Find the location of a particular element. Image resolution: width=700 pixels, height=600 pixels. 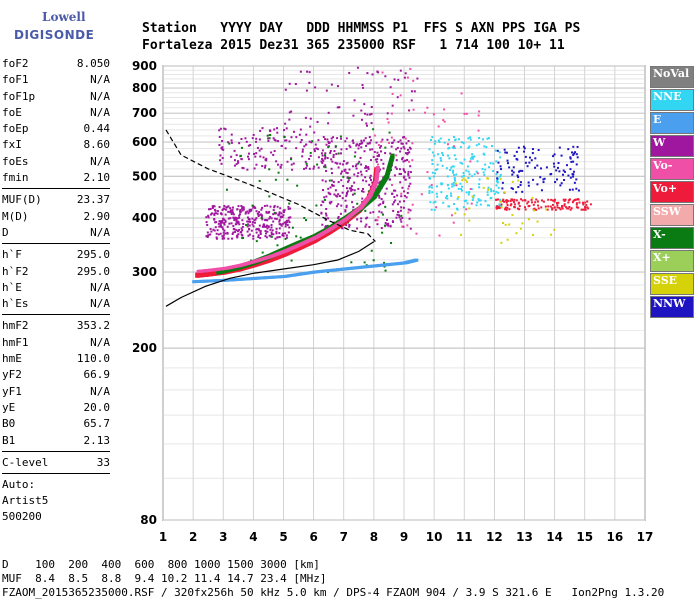

param-key: foE is located at coordinates (12, 112).